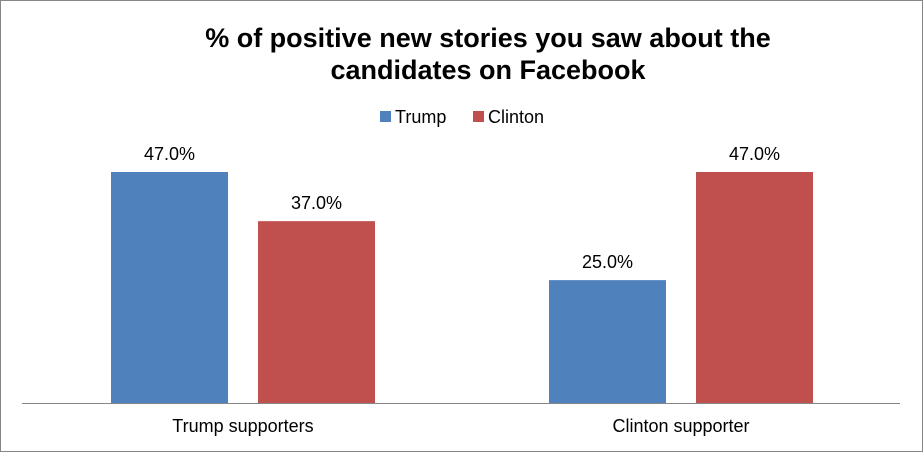 The image size is (923, 452). Describe the element at coordinates (680, 426) in the screenshot. I see `category-label: Clinton supporter` at that location.